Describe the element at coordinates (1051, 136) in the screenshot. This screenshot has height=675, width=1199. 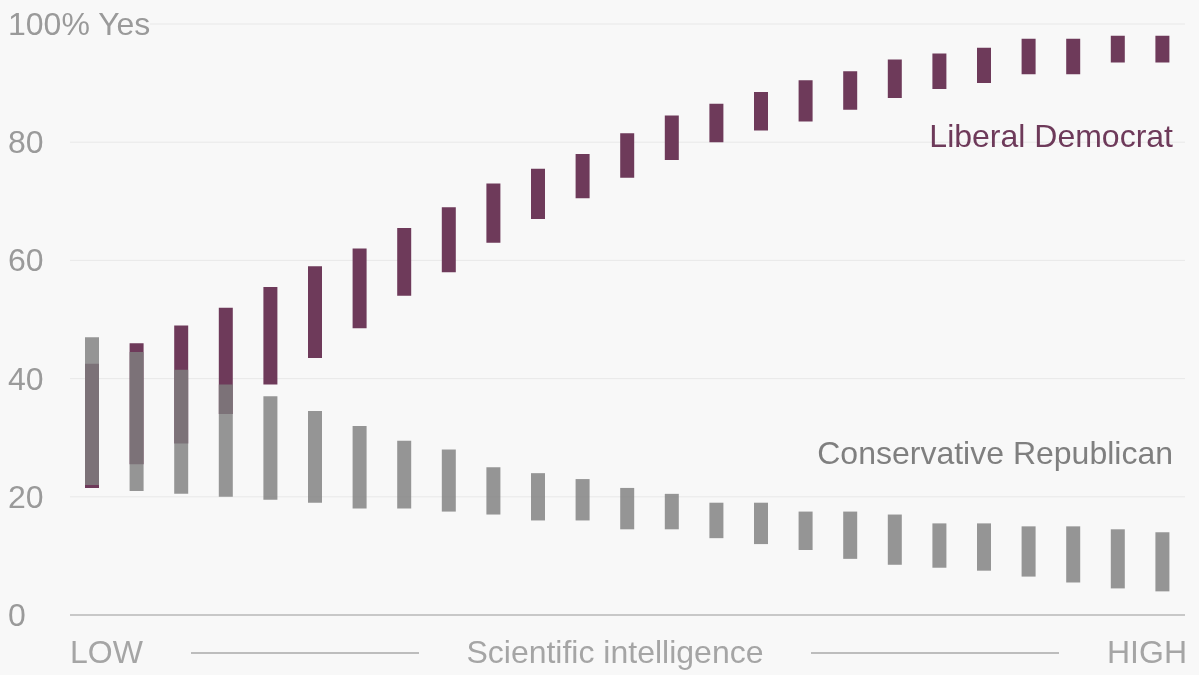
I see `series-label: Liberal Democrat` at that location.